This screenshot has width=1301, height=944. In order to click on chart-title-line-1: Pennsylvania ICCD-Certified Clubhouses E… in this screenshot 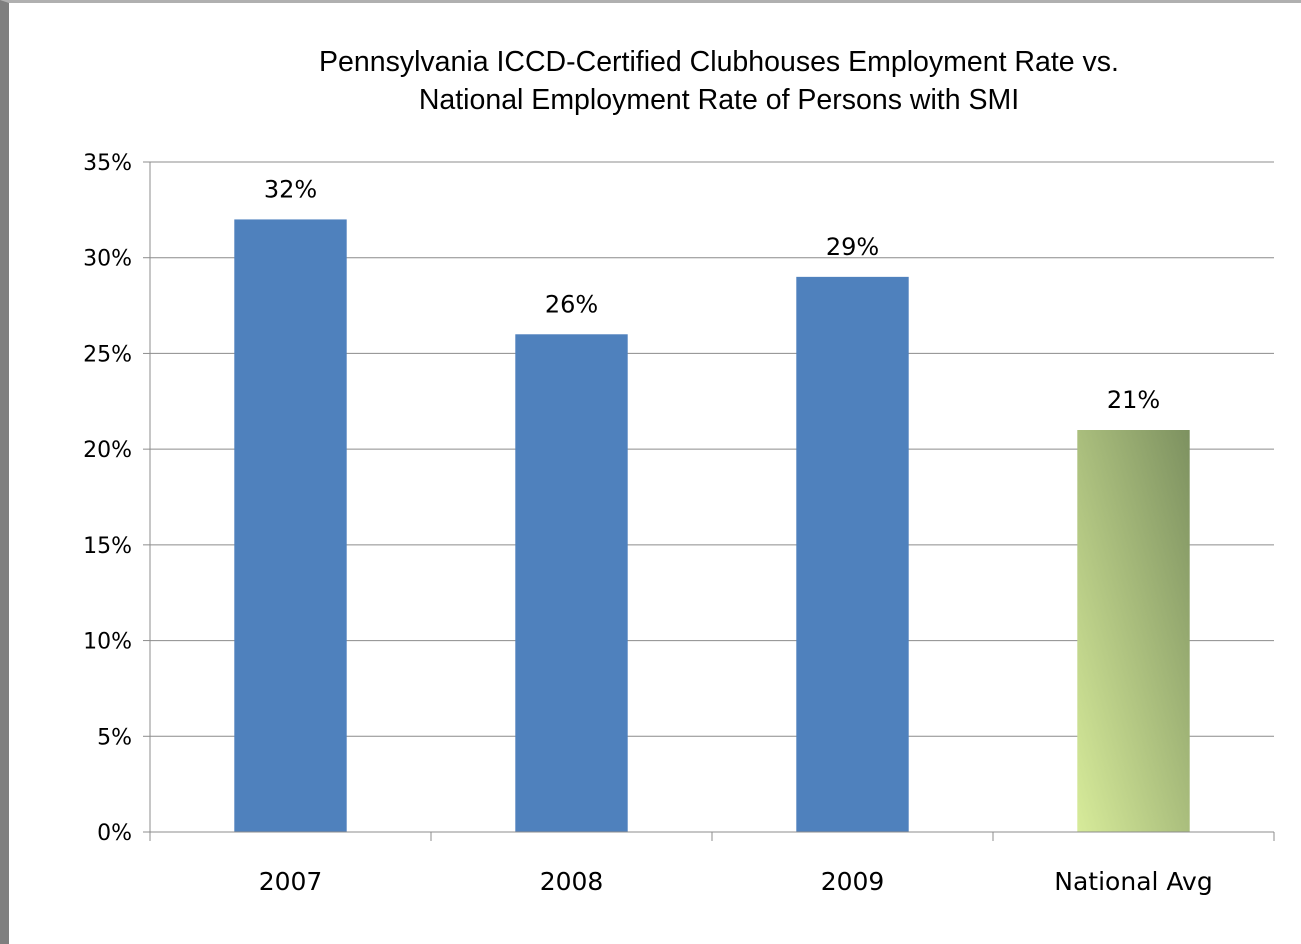, I will do `click(719, 62)`.